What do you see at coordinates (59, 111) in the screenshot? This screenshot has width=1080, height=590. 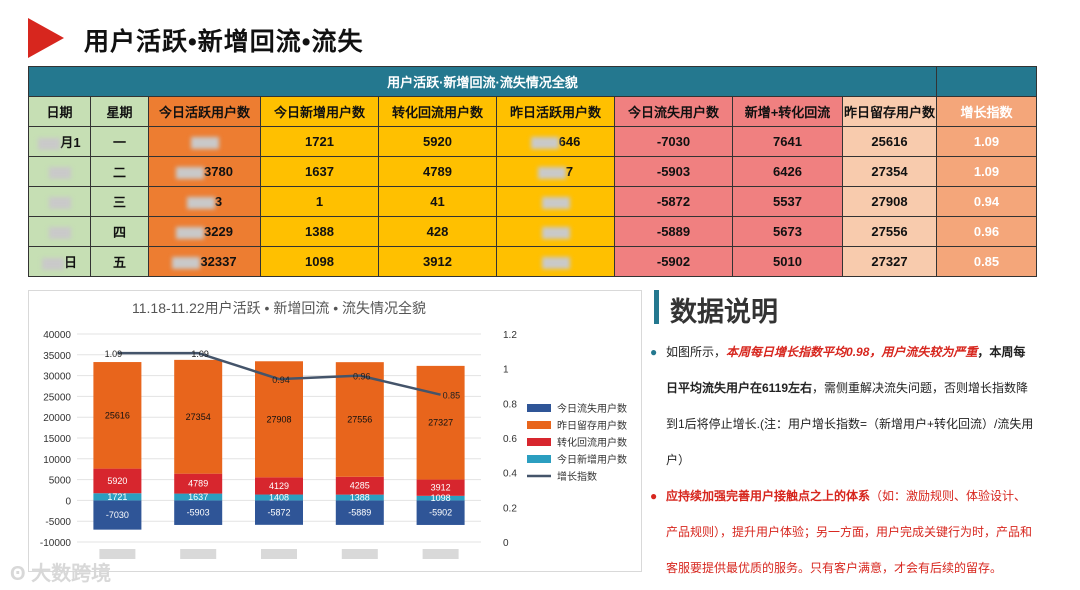 I see `header-date: 日期` at bounding box center [59, 111].